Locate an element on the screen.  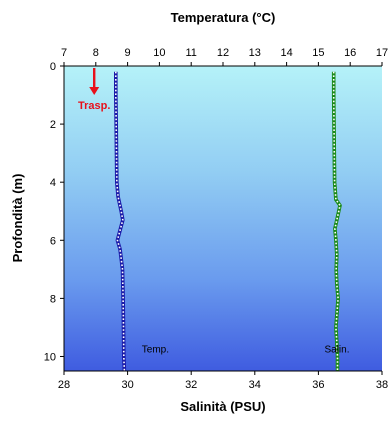
series-label-1: Salin. is located at coordinates (336, 349).